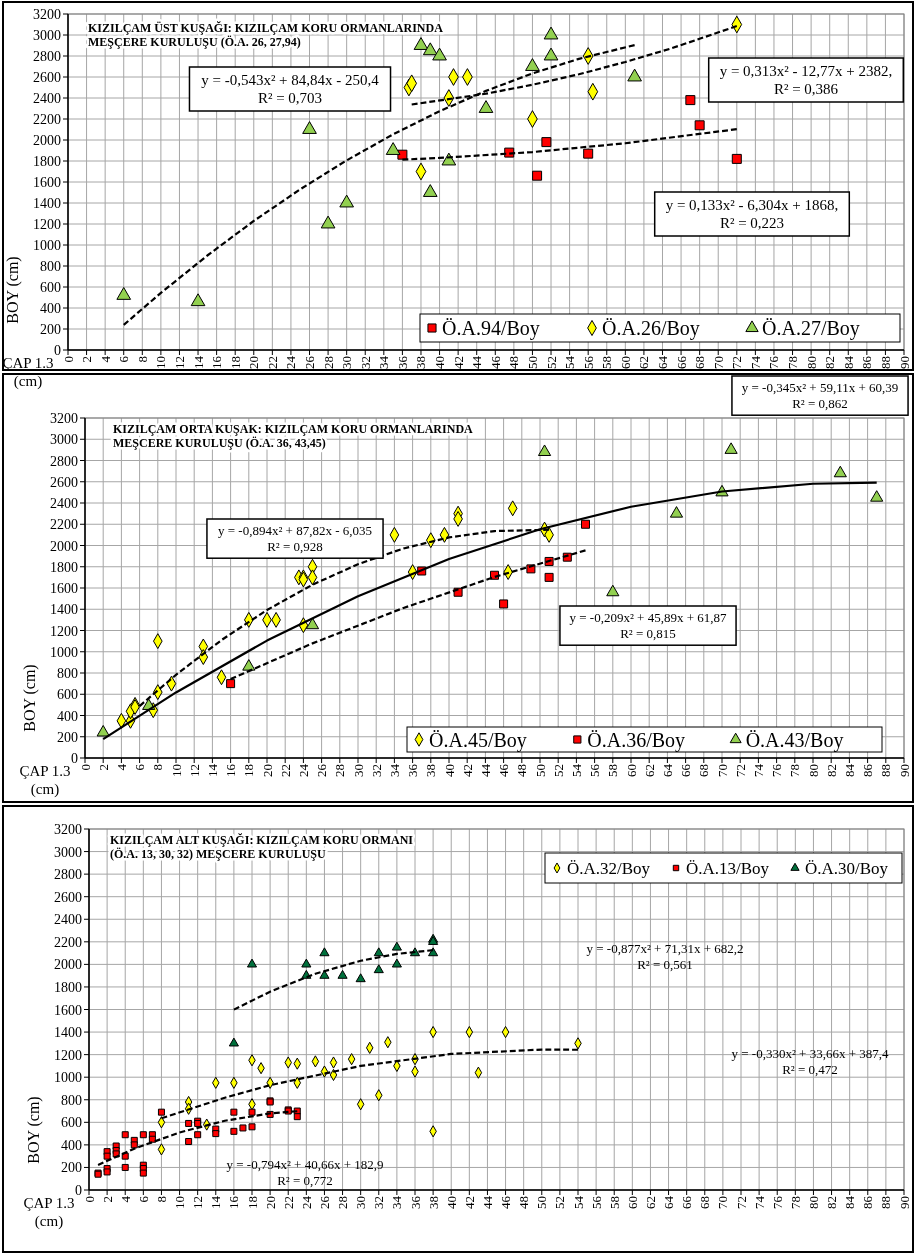 The image size is (916, 1254). Describe the element at coordinates (64, 440) in the screenshot. I see `y-tick-label: 3000` at that location.